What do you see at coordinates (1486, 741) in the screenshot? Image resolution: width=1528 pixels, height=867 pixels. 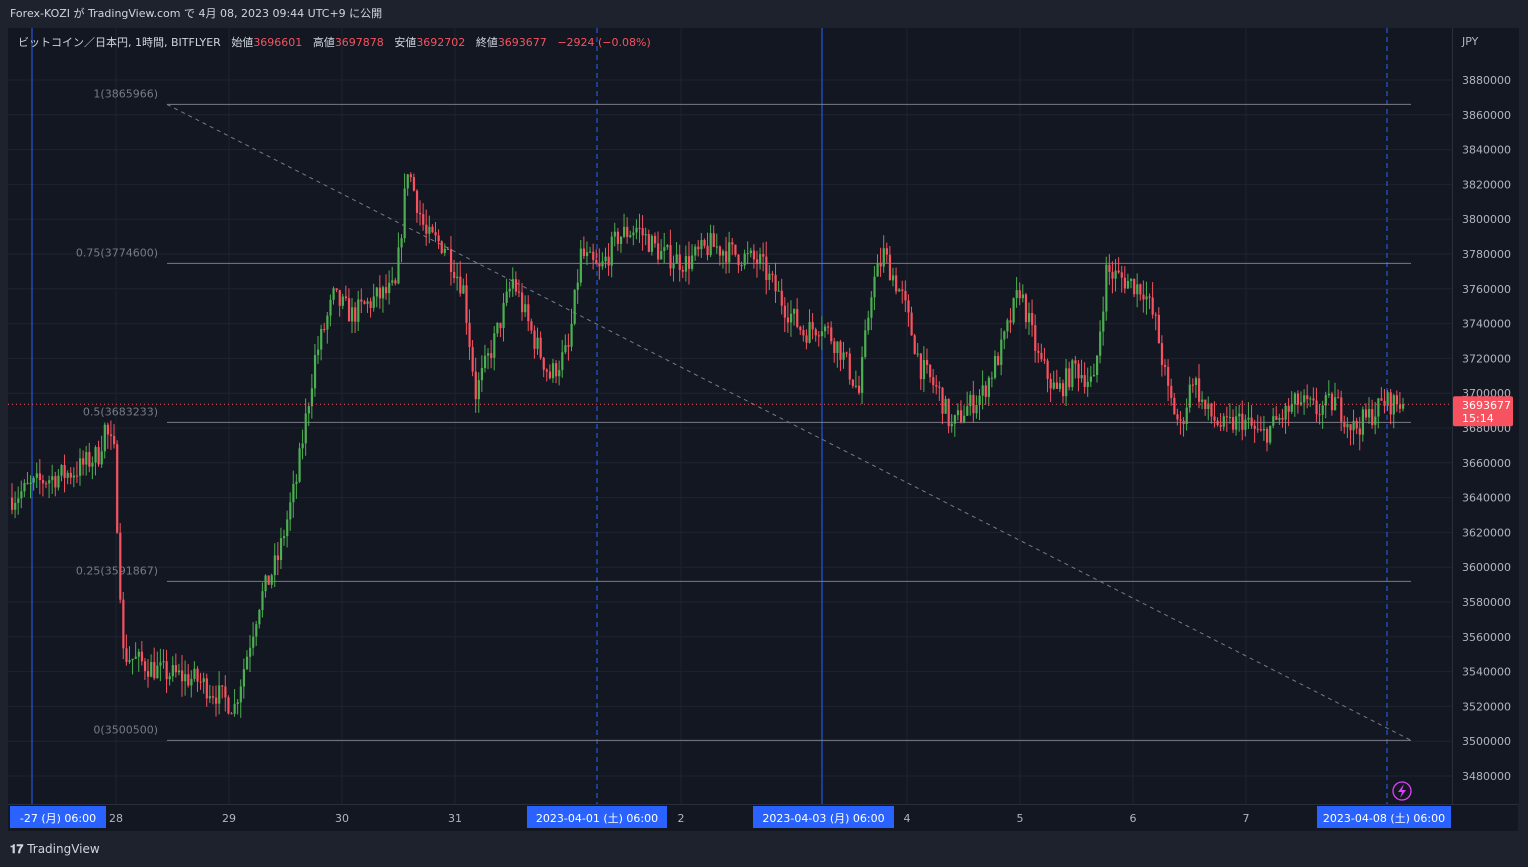 I see `price-tick-label: 3500000` at bounding box center [1486, 741].